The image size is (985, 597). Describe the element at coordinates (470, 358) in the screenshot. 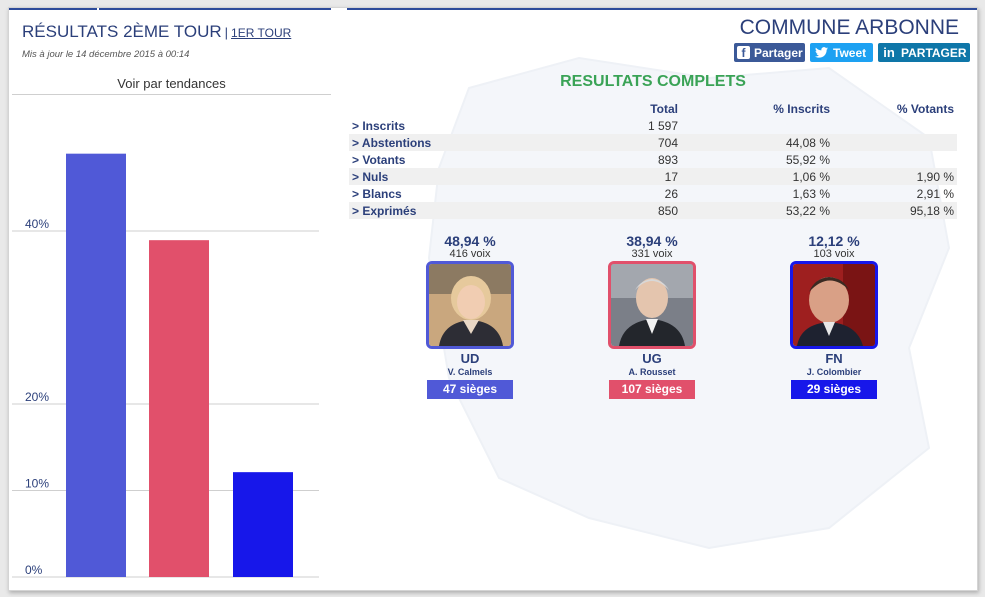

I see `candidate-party: UD` at that location.